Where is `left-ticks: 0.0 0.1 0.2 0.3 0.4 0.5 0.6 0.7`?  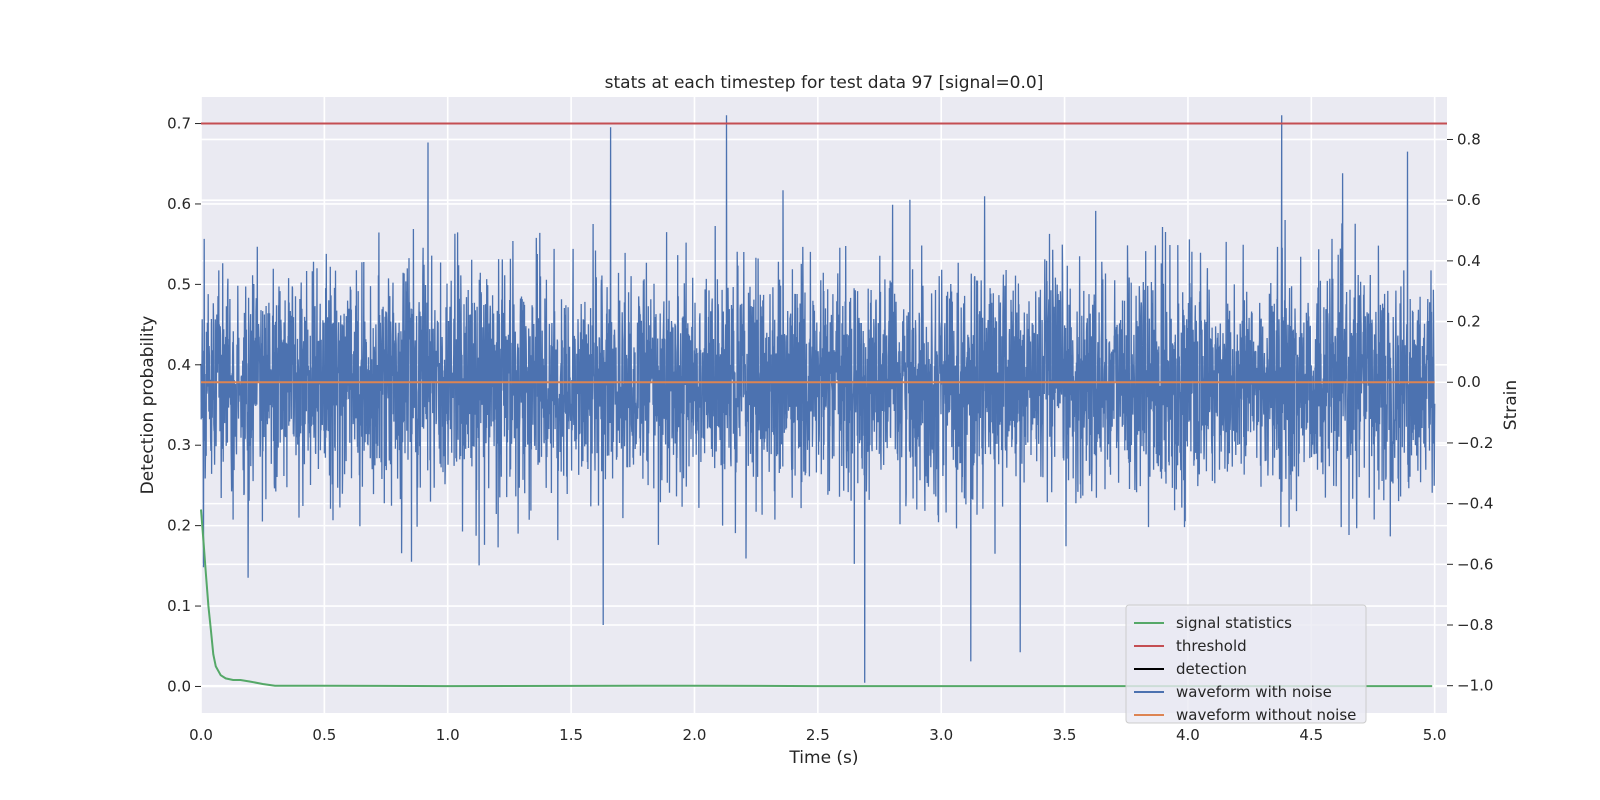
left-ticks: 0.0 0.1 0.2 0.3 0.4 0.5 0.6 0.7 is located at coordinates (184, 405).